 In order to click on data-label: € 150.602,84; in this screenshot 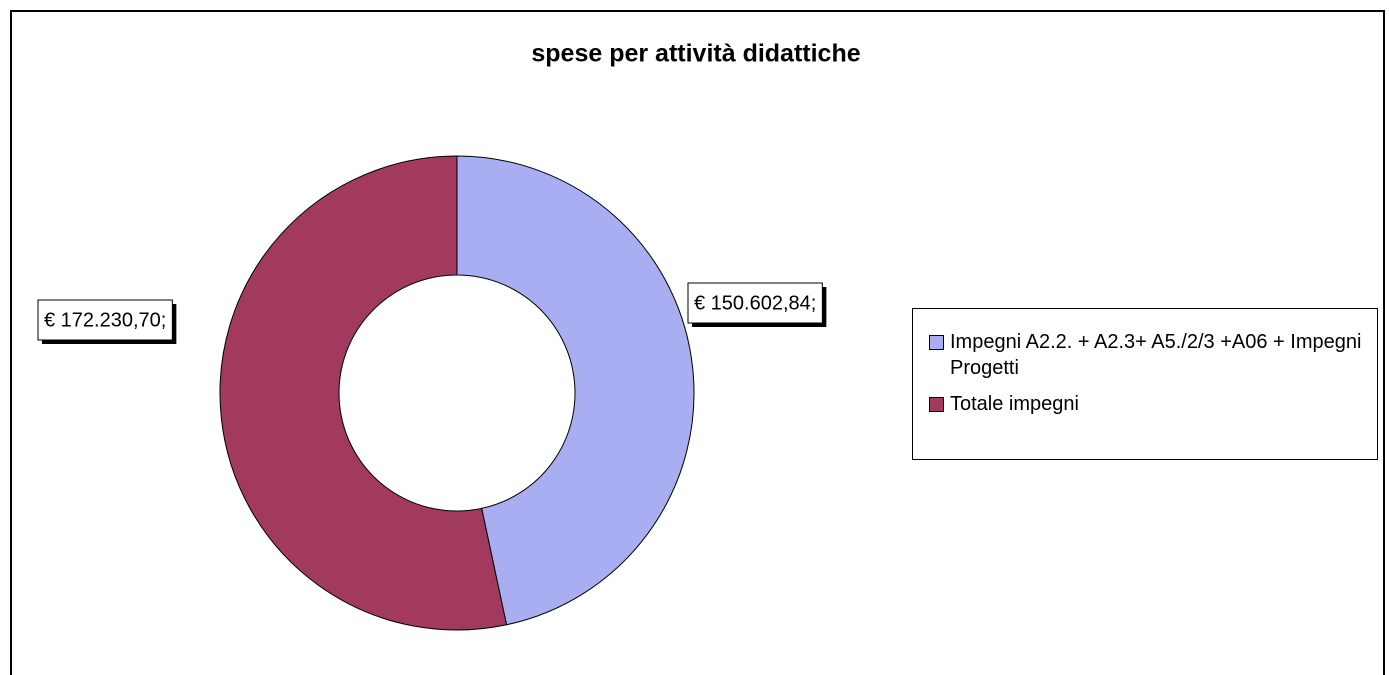, I will do `click(755, 303)`.